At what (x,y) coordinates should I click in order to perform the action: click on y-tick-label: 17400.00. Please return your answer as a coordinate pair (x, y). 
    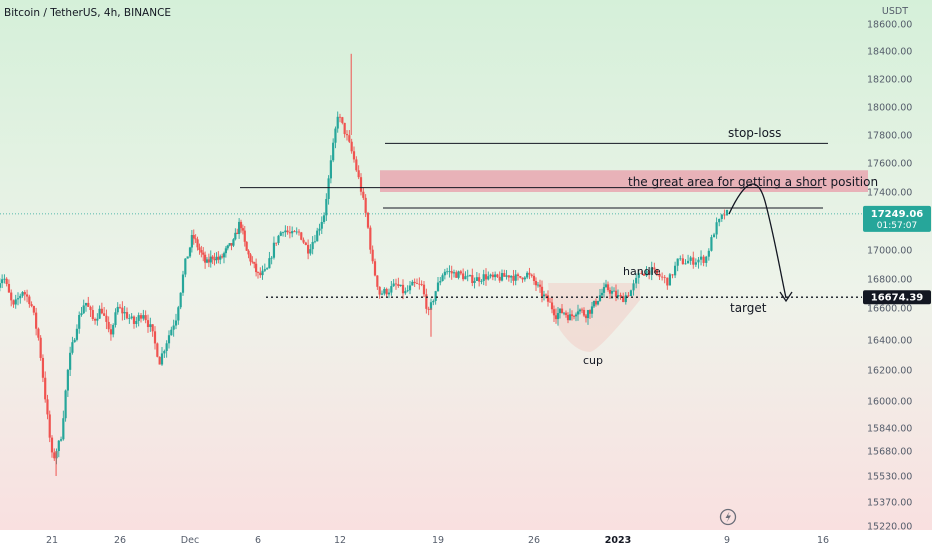
    Looking at the image, I should click on (889, 193).